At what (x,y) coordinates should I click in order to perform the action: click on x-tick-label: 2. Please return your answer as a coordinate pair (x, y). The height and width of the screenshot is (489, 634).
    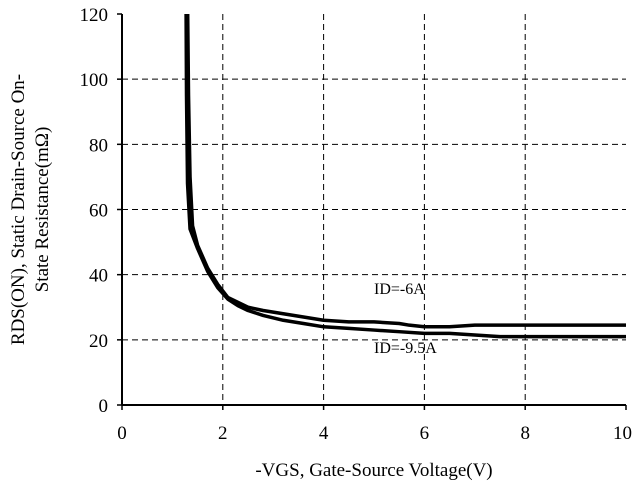
    Looking at the image, I should click on (223, 433).